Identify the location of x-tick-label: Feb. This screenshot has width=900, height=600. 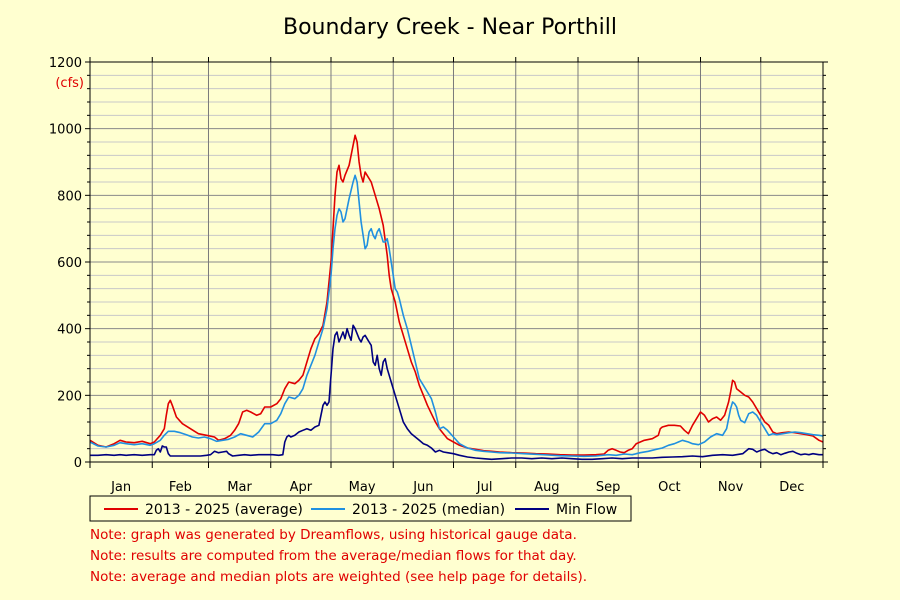
(180, 487).